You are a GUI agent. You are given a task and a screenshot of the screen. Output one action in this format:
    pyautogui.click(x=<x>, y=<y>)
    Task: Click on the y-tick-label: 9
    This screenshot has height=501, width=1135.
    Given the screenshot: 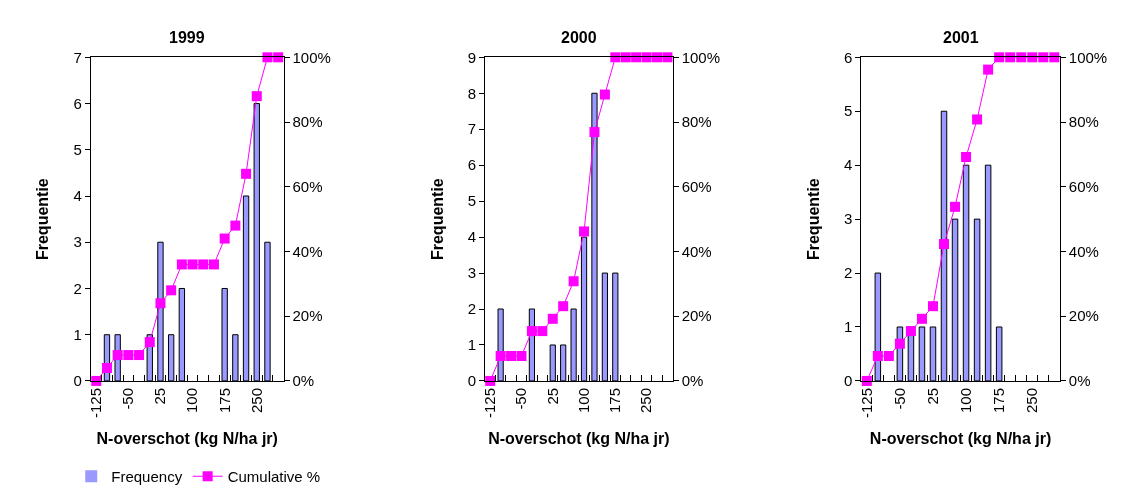 What is the action you would take?
    pyautogui.click(x=471, y=57)
    